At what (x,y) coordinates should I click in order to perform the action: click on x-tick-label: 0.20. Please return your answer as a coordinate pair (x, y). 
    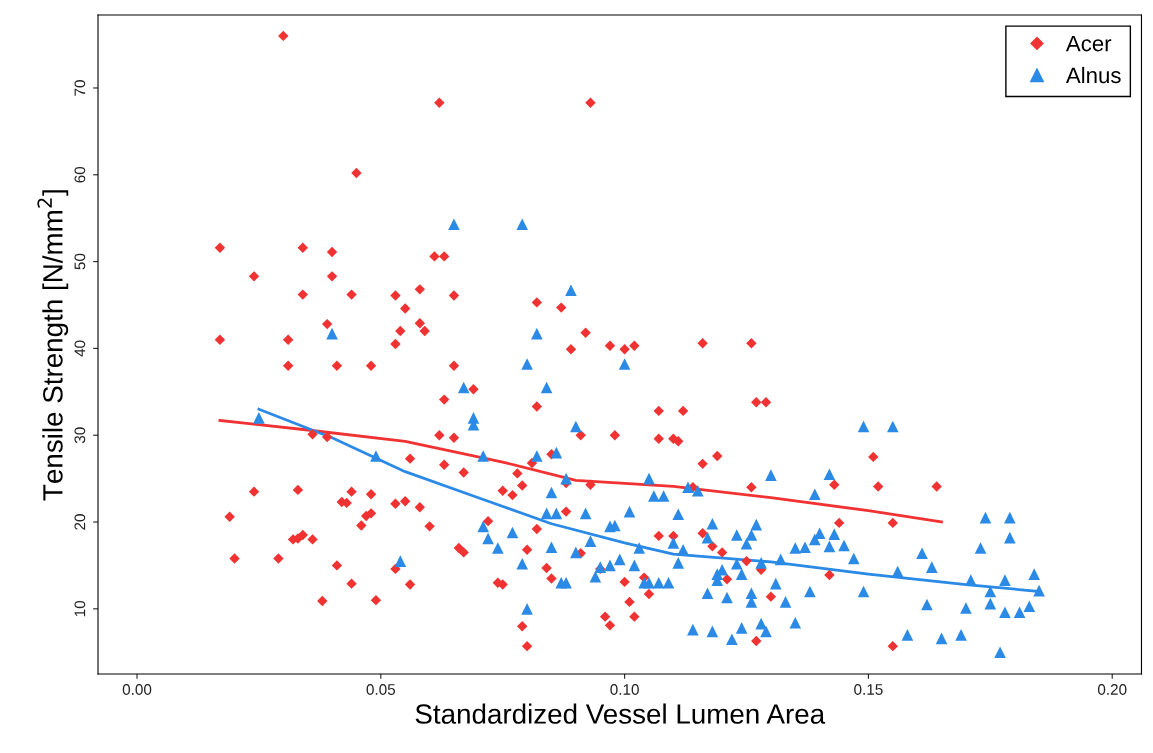
    Looking at the image, I should click on (1112, 689).